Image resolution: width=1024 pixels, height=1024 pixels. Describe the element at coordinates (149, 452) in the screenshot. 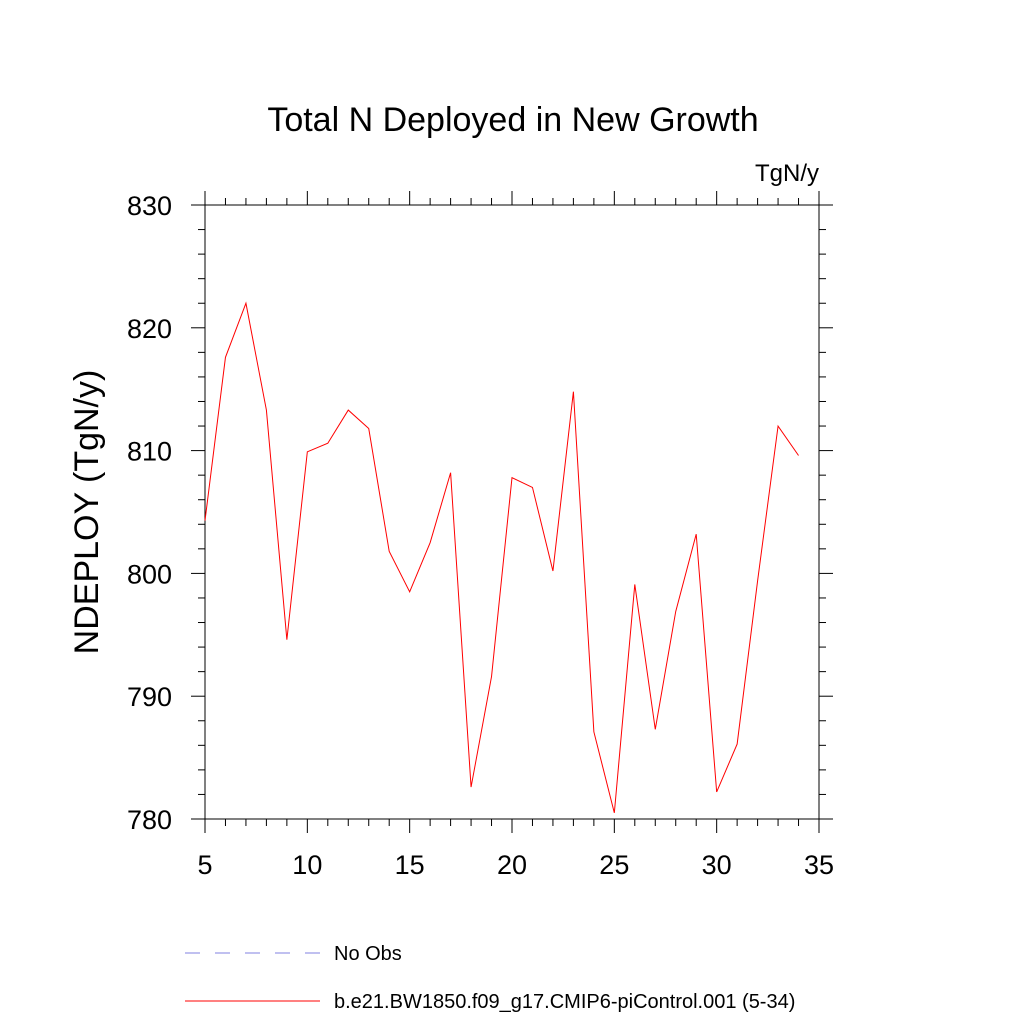

I see `y-tick-label: 810` at that location.